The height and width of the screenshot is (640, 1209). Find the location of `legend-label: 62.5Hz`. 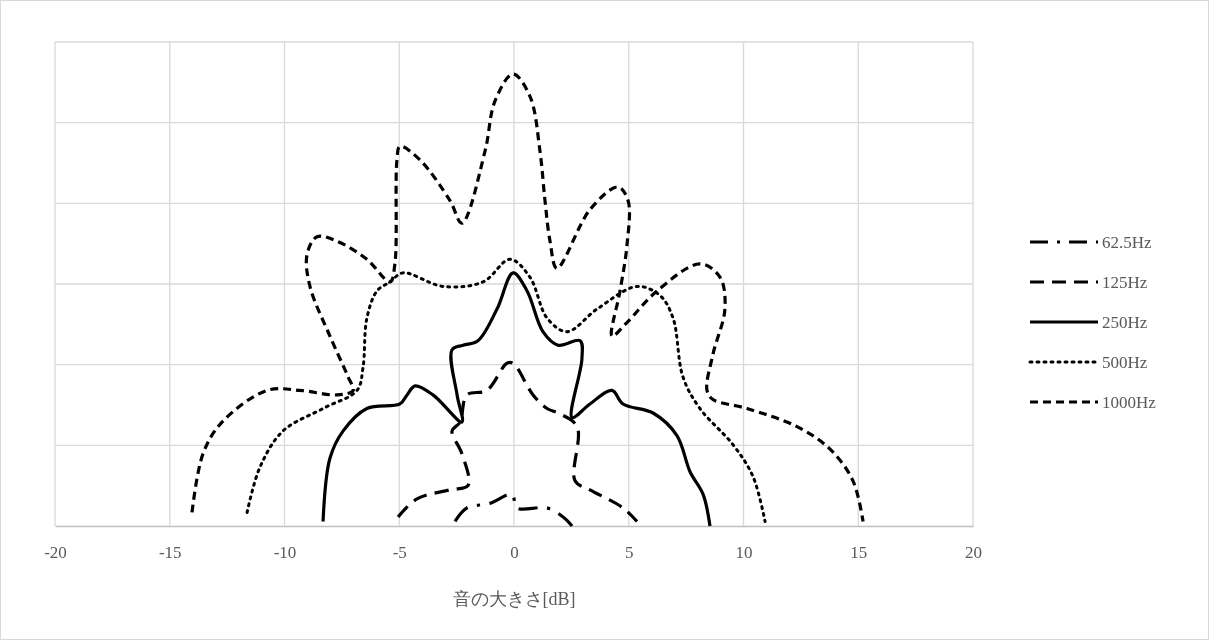

legend-label: 62.5Hz is located at coordinates (1127, 242).